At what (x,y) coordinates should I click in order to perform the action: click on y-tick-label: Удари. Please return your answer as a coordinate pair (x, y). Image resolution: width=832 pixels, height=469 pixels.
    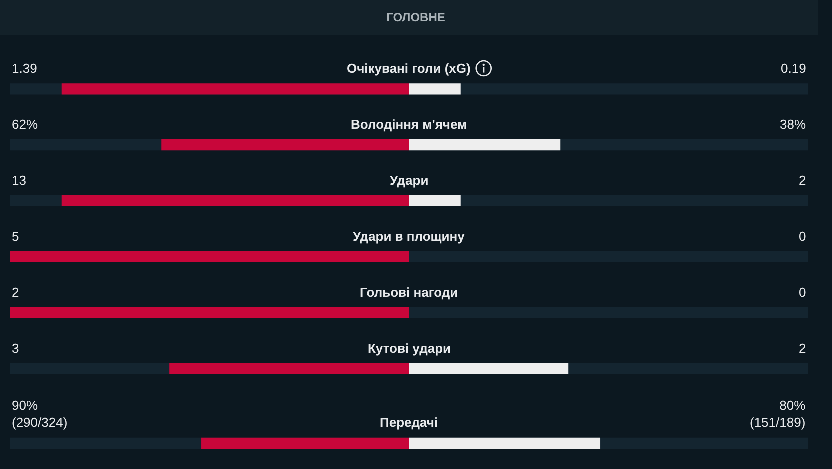
    Looking at the image, I should click on (409, 180).